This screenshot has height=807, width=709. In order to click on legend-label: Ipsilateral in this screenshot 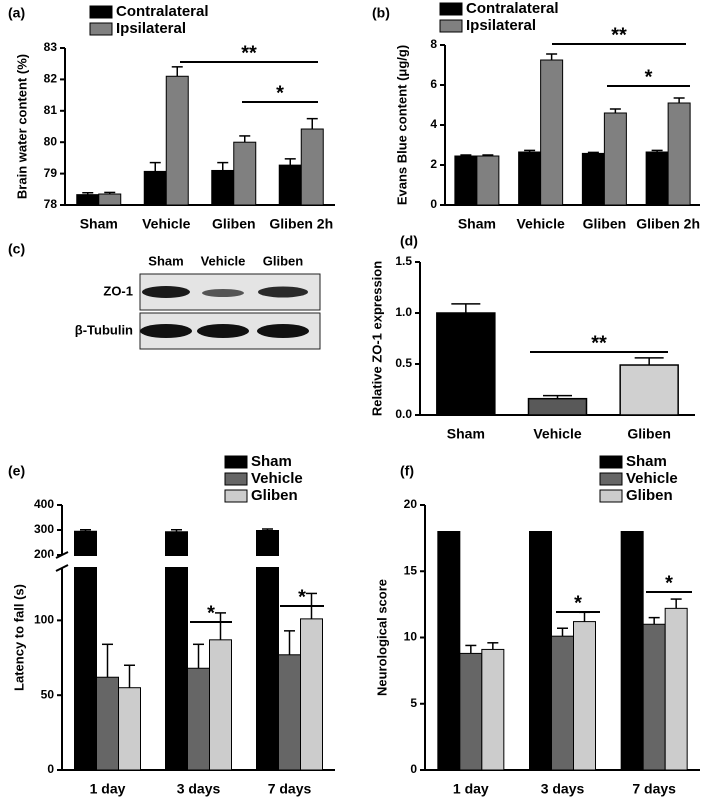, I will do `click(501, 25)`.